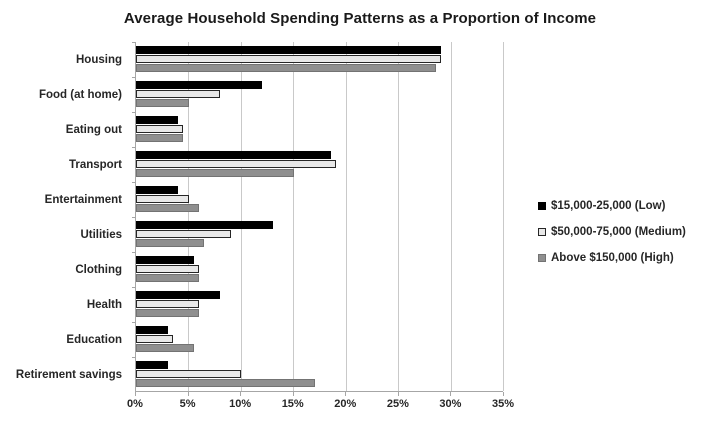  Describe the element at coordinates (618, 232) in the screenshot. I see `legend-label: $50,000-75,000 (Medium)` at that location.